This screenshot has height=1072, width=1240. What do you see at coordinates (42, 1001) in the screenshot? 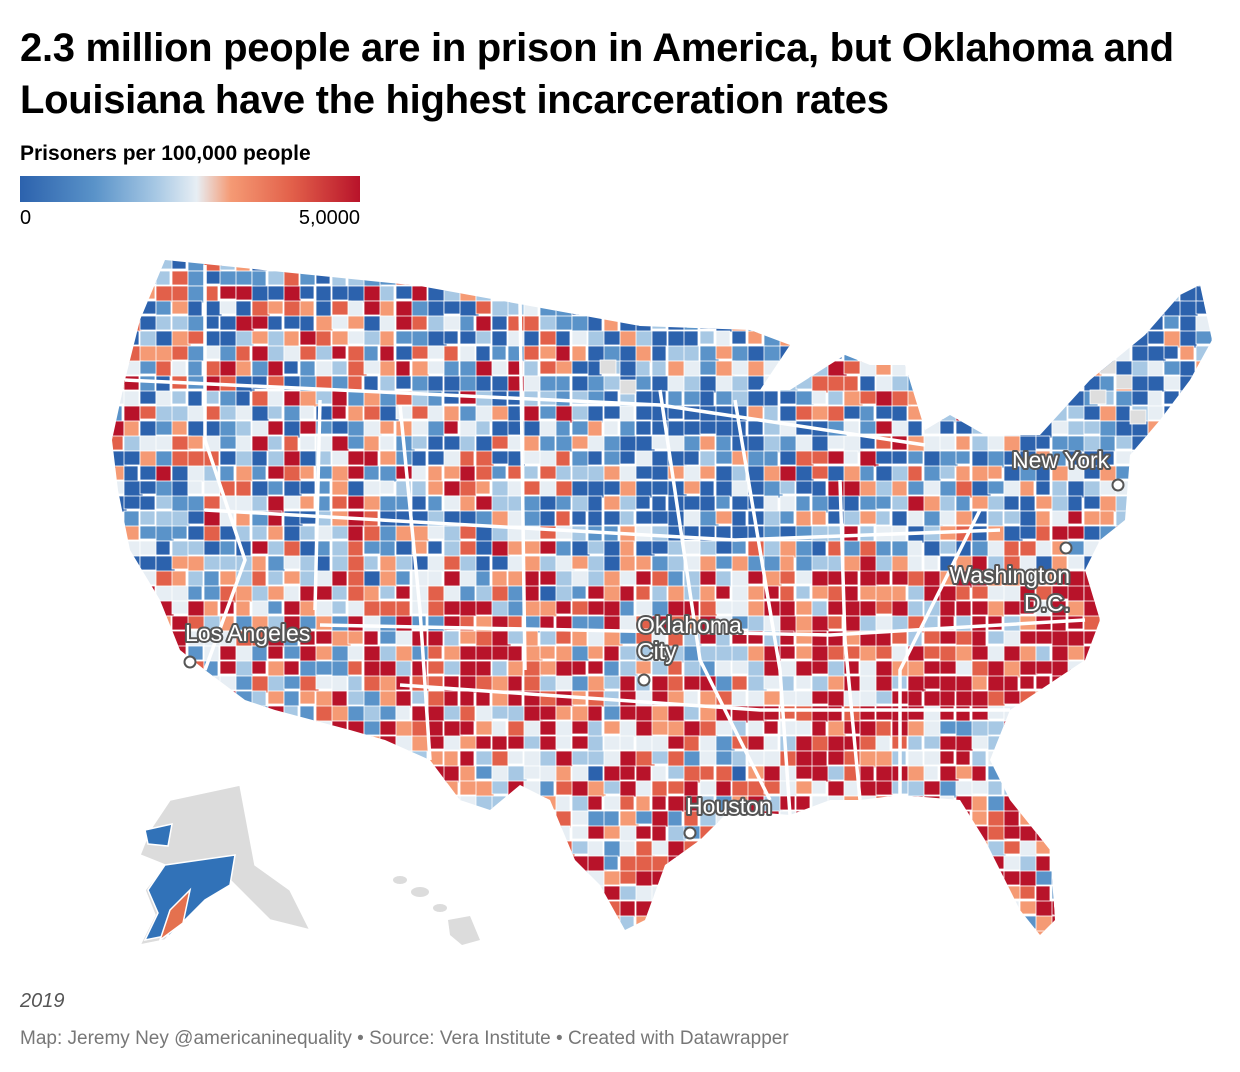
I see `year-note: 2019` at bounding box center [42, 1001].